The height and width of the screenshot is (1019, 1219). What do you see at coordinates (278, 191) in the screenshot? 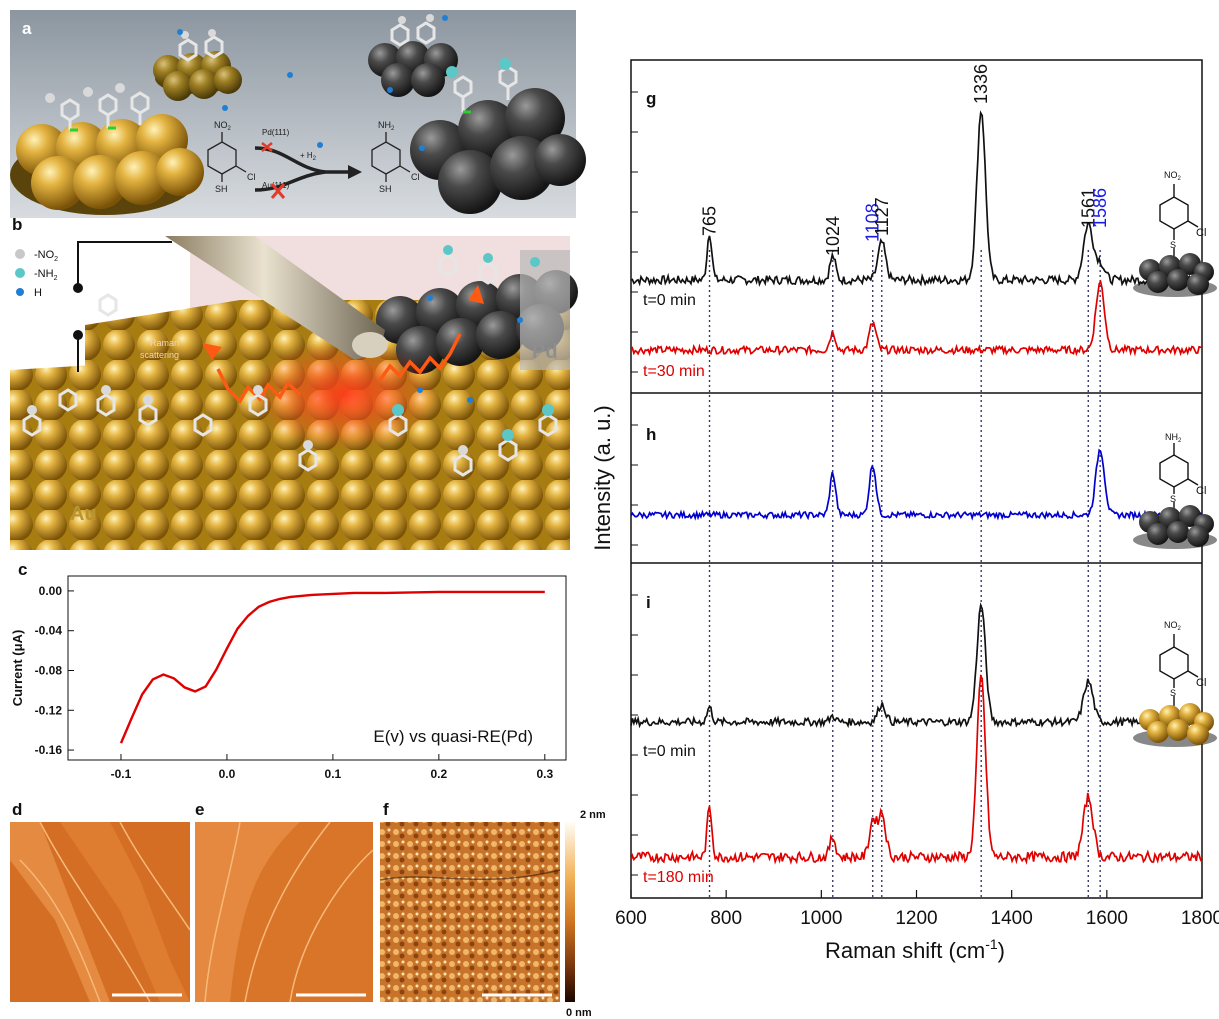
I see `blocked-cross-icon` at bounding box center [278, 191].